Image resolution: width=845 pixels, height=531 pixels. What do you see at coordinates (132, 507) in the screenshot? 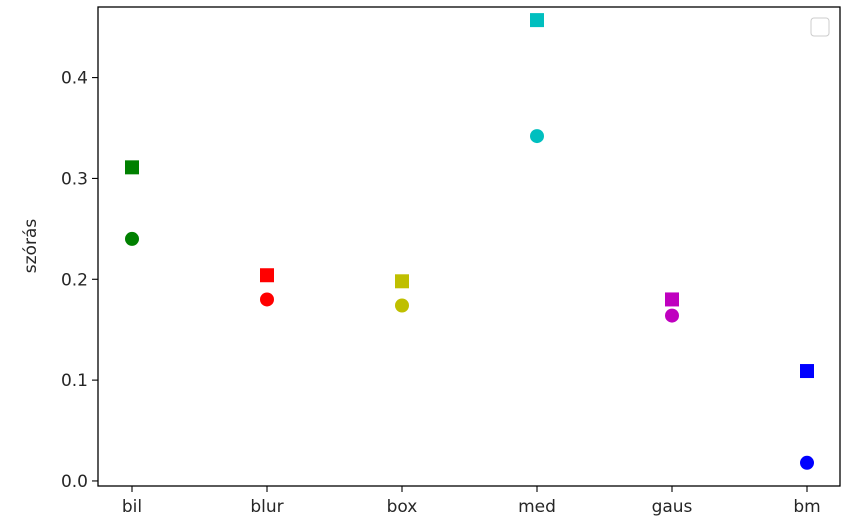
I see `x-tick-label: bil` at bounding box center [132, 507].